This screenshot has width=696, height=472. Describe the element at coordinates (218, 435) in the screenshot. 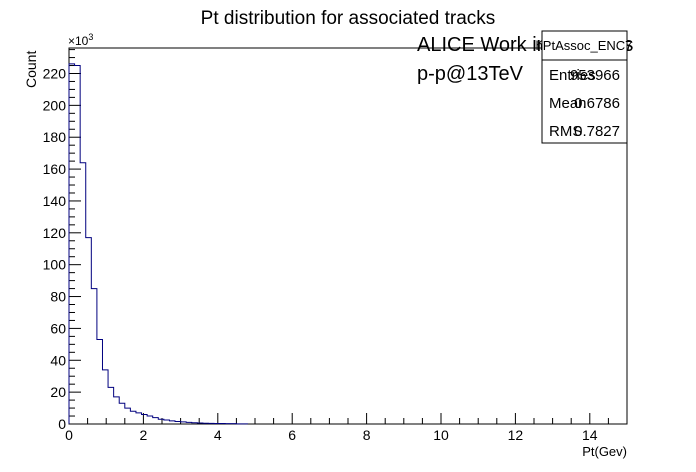

I see `x-tick-label: 4` at that location.